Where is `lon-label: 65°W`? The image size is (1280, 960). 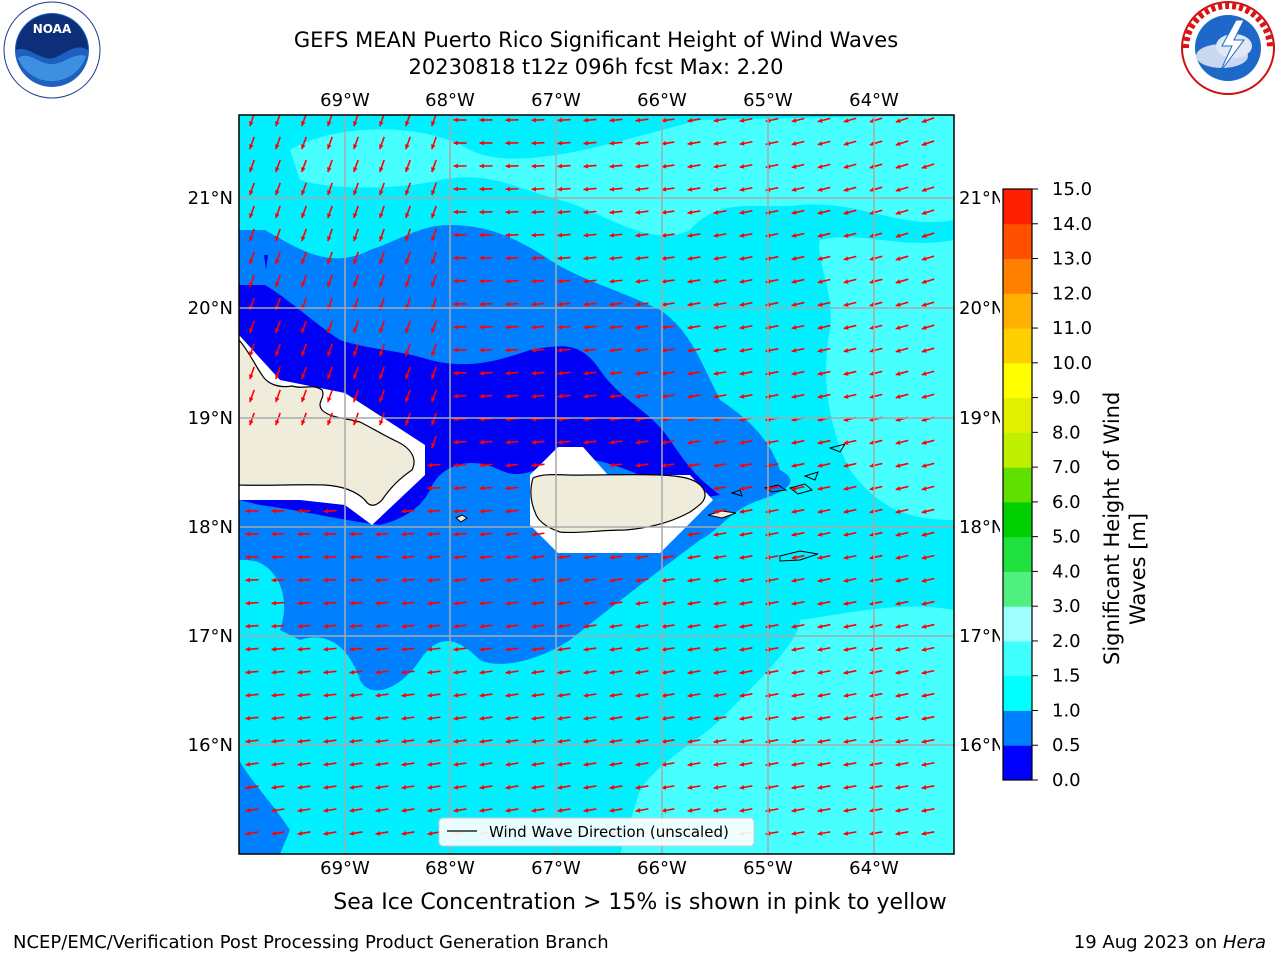 lon-label: 65°W is located at coordinates (768, 100).